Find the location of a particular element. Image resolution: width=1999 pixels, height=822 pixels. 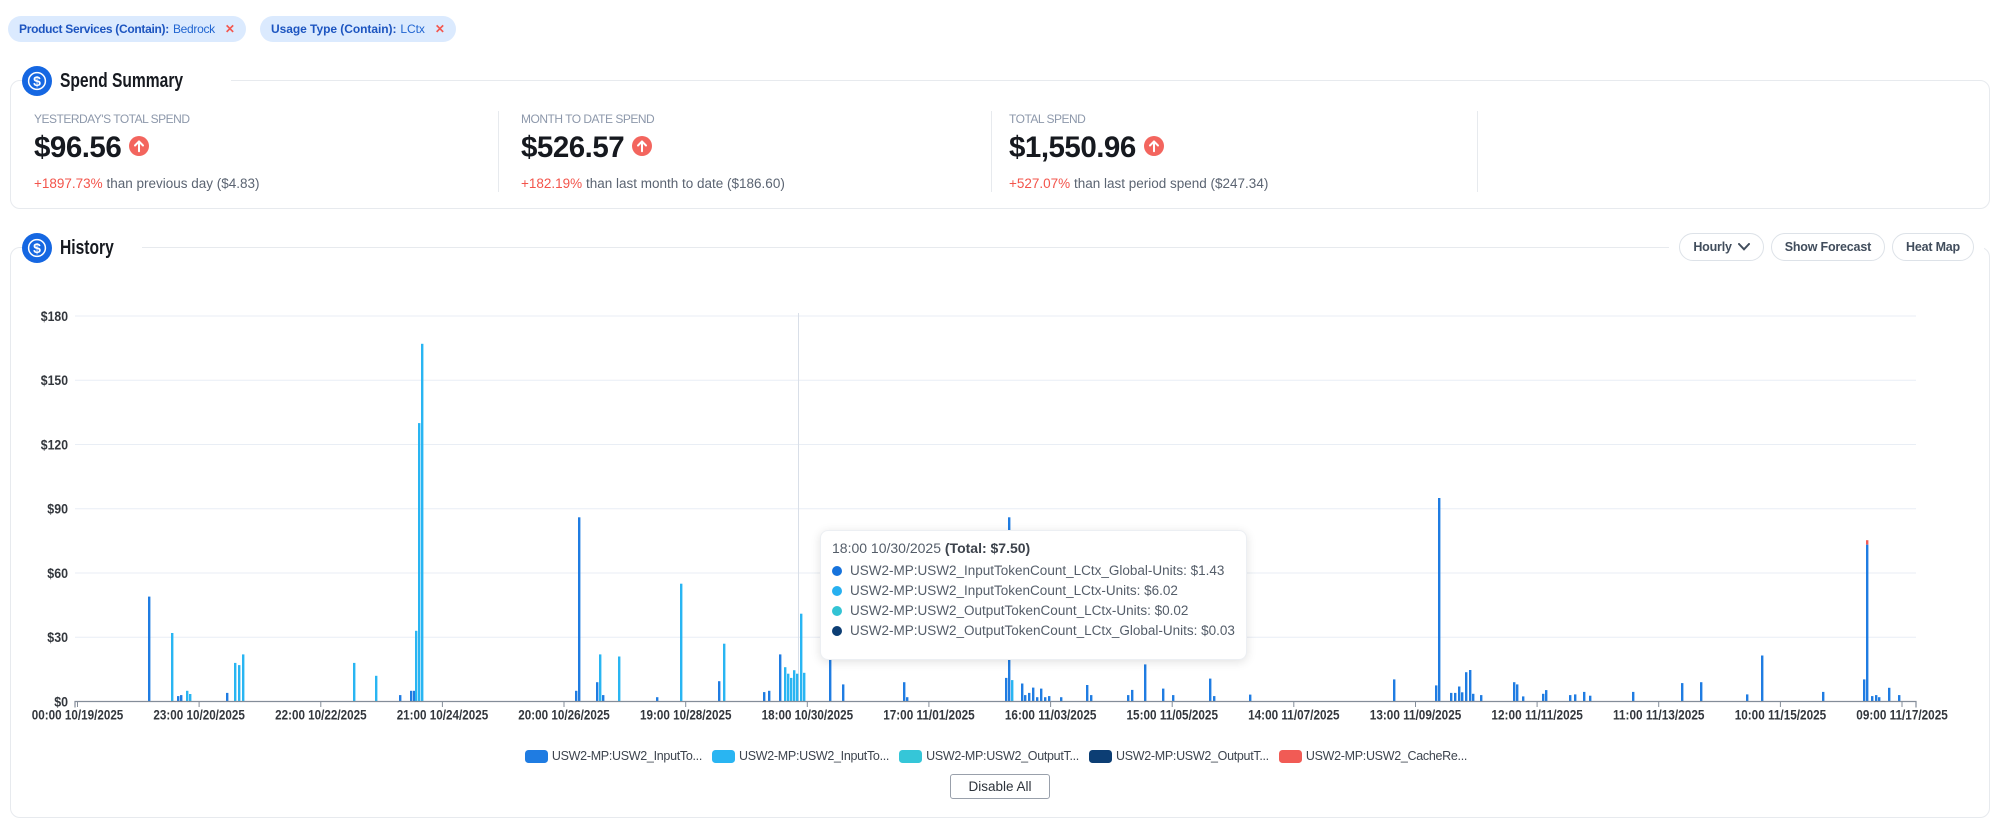

svg-text: 17:00 11/01/2025 is located at coordinates (929, 715).